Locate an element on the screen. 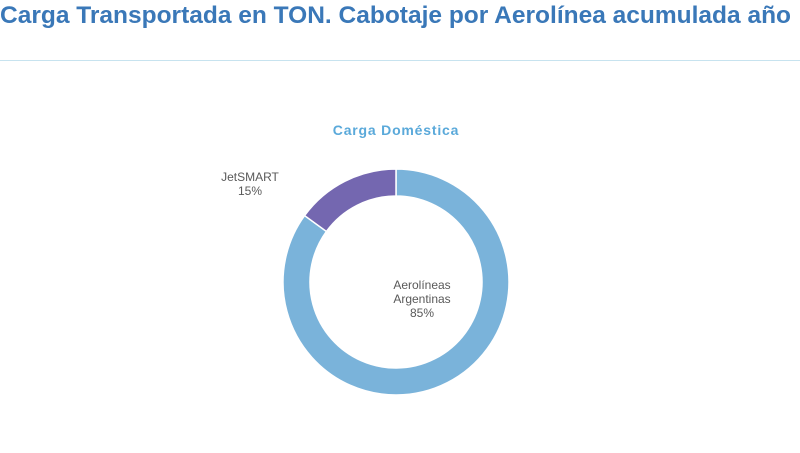 The height and width of the screenshot is (453, 800). chart-title: Carga Doméstica is located at coordinates (396, 130).